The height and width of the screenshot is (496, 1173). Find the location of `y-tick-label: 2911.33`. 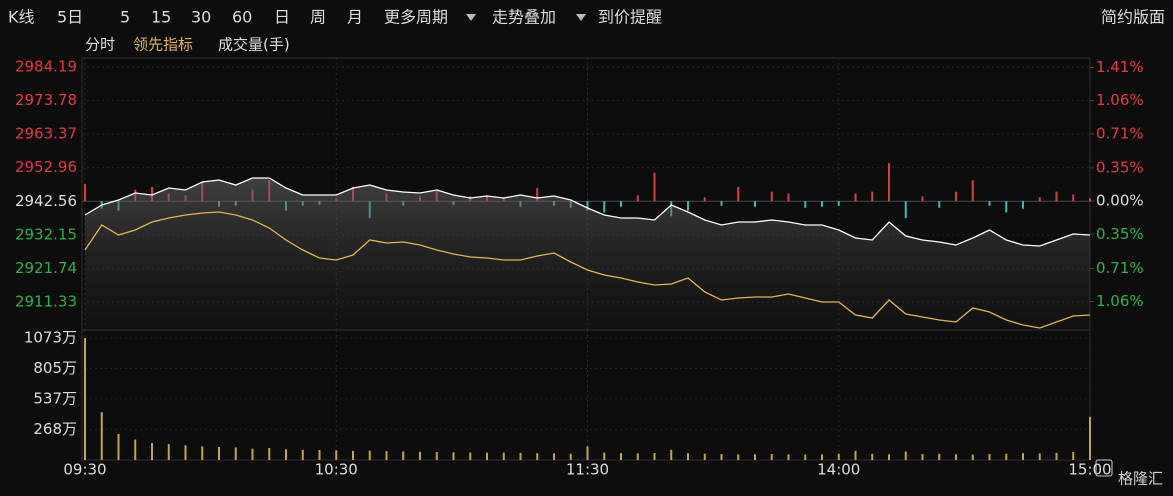

y-tick-label: 2911.33 is located at coordinates (46, 302).